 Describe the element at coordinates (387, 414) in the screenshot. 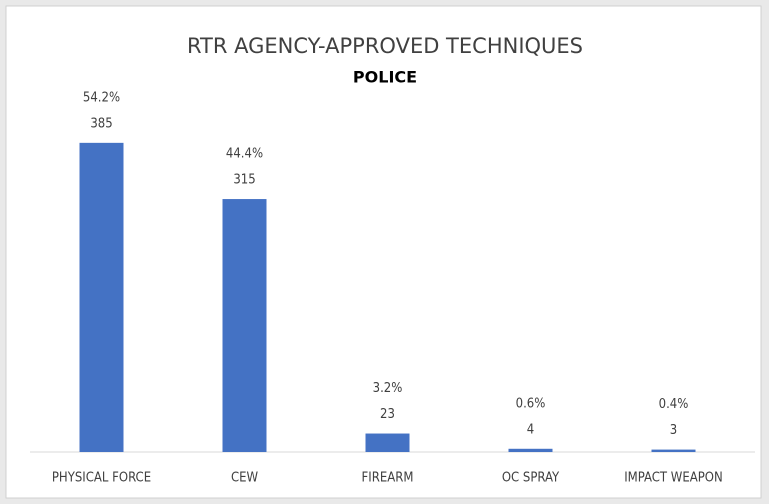

I see `data-label: 23` at that location.